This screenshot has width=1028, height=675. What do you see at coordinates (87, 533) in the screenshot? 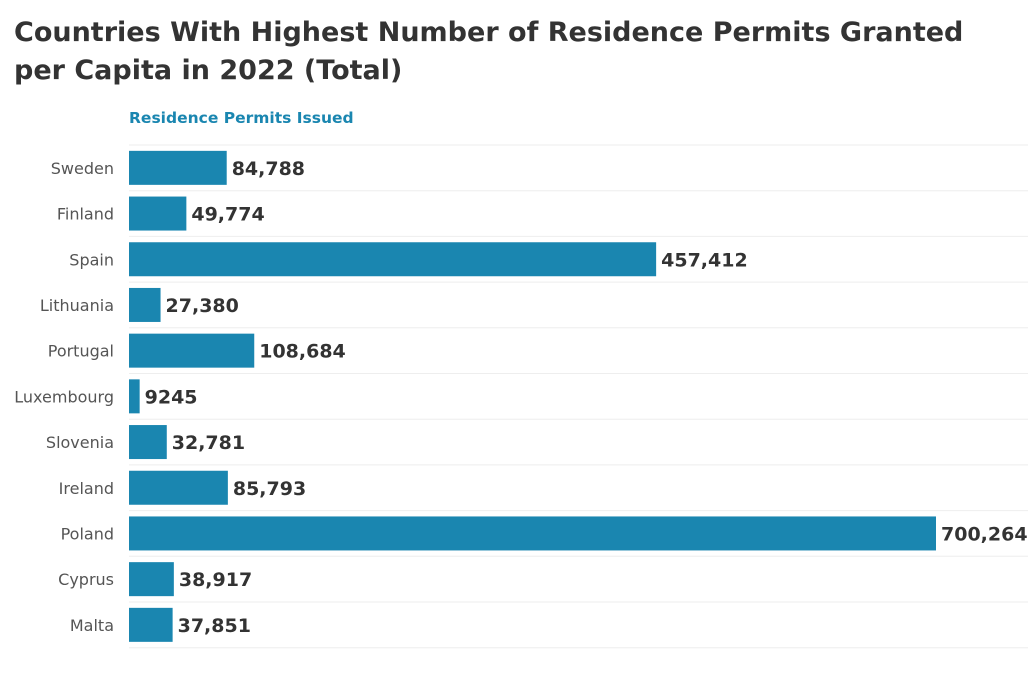
I see `category-label: Poland` at bounding box center [87, 533].